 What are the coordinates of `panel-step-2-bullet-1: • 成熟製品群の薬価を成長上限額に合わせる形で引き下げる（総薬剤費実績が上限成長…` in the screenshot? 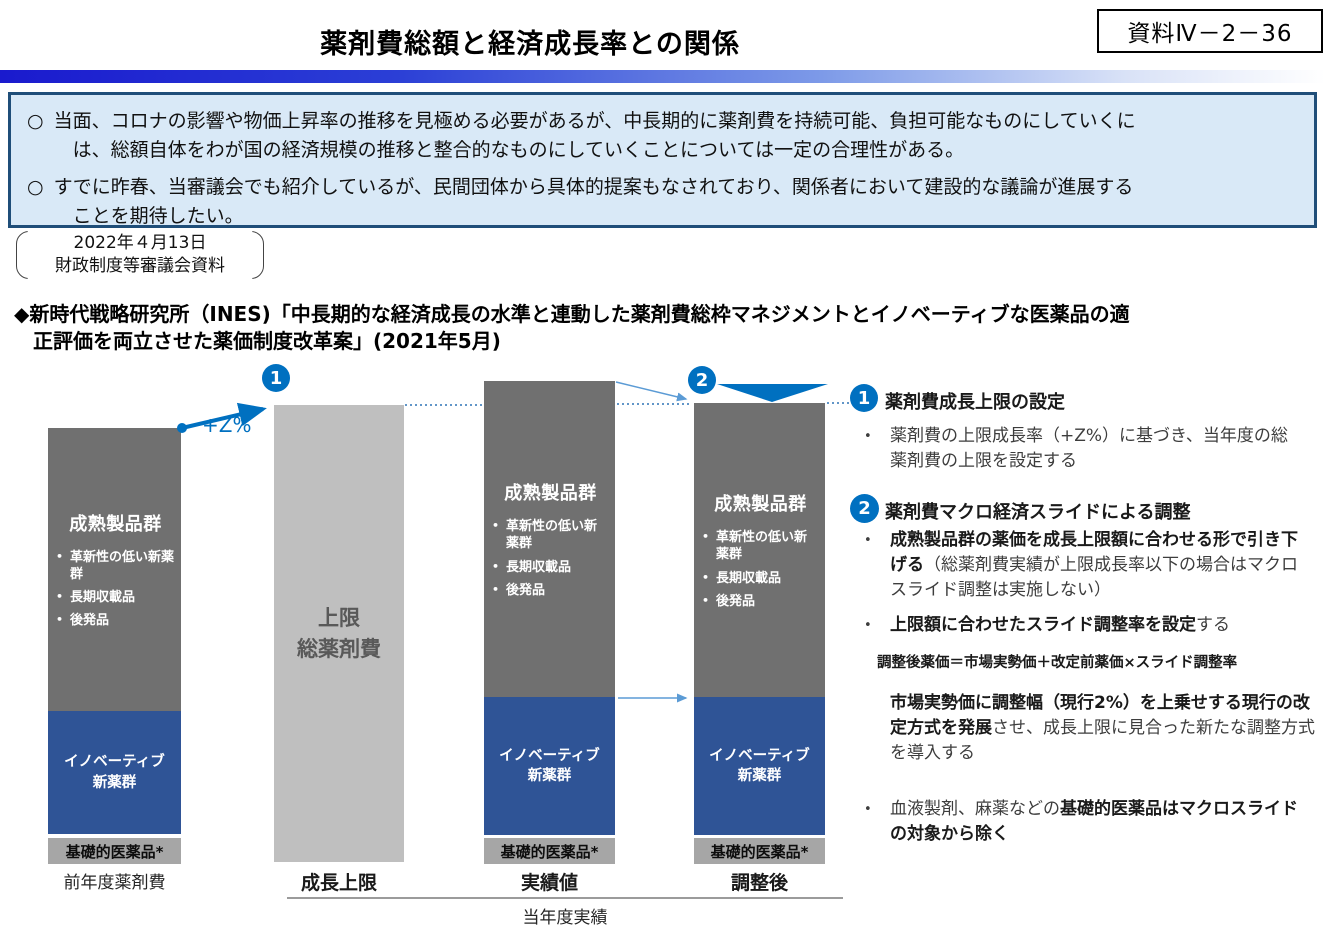 It's located at (1088, 565).